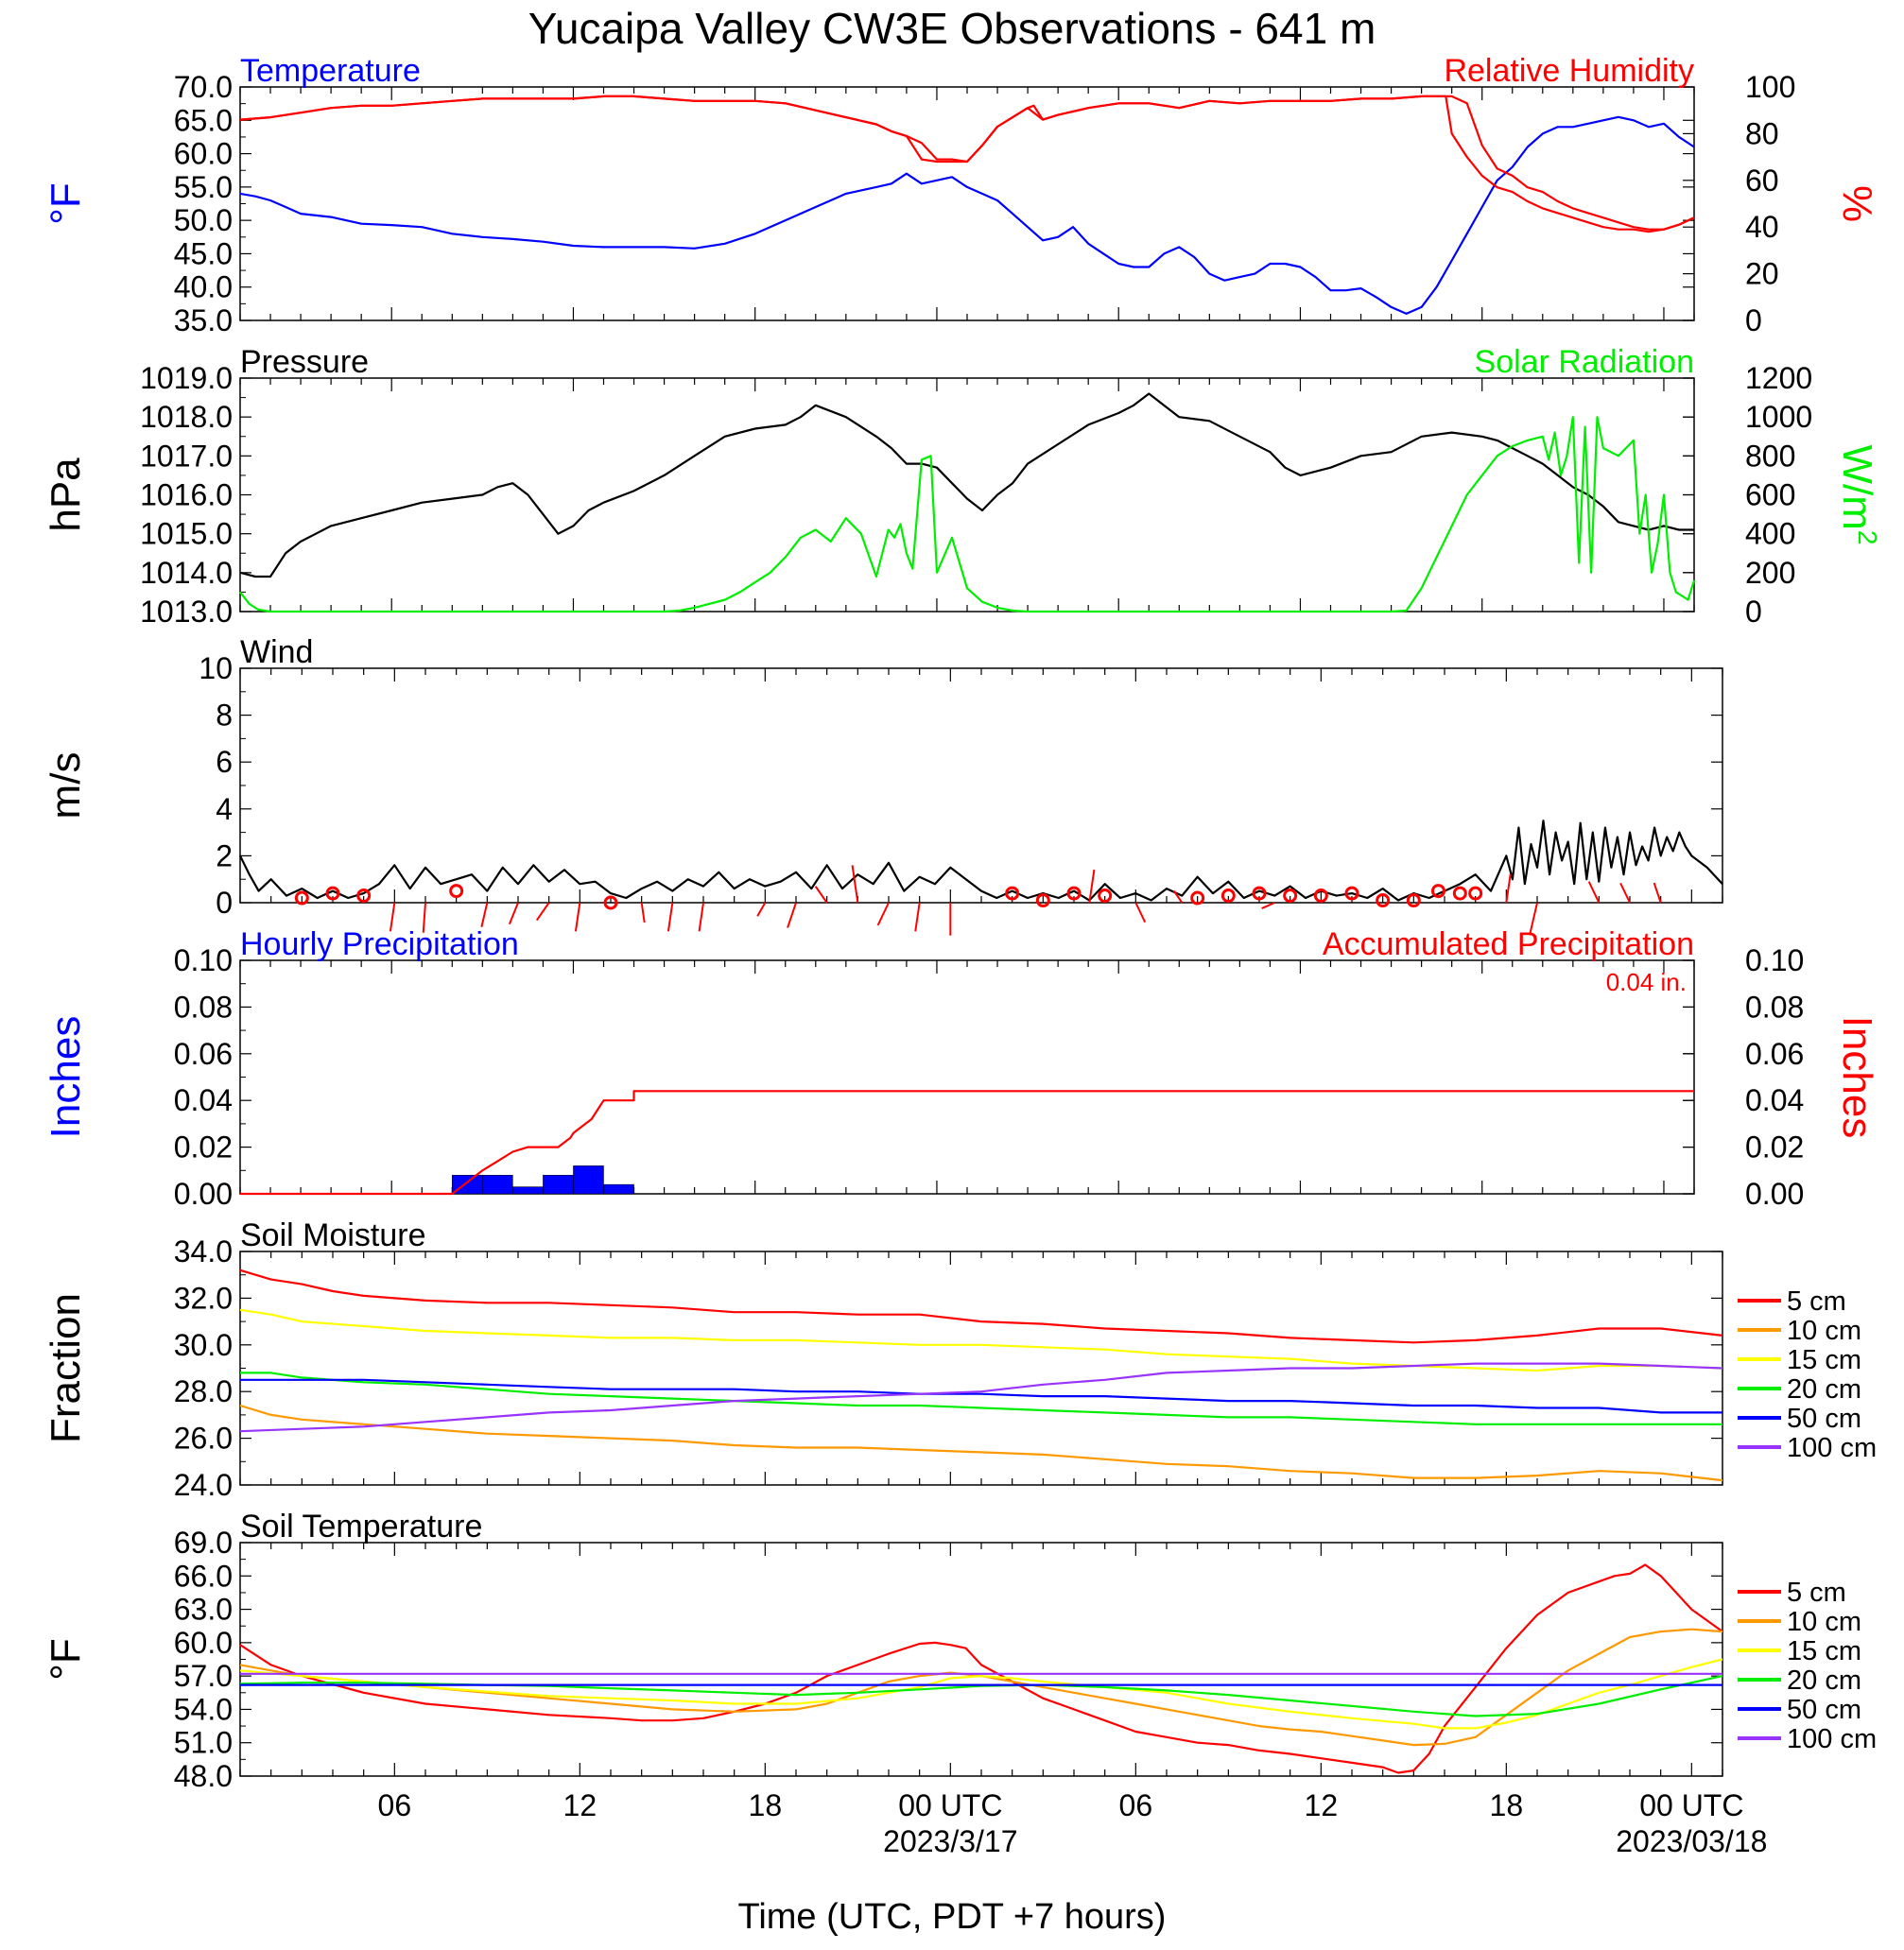 This screenshot has width=1904, height=1950. Describe the element at coordinates (950, 1841) in the screenshot. I see `x-date-label: 2023/3/17` at that location.